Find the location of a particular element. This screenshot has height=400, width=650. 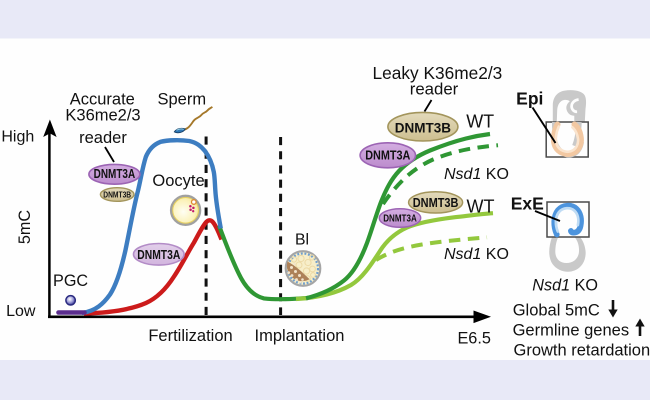

svg-text: Fertilization is located at coordinates (190, 336).